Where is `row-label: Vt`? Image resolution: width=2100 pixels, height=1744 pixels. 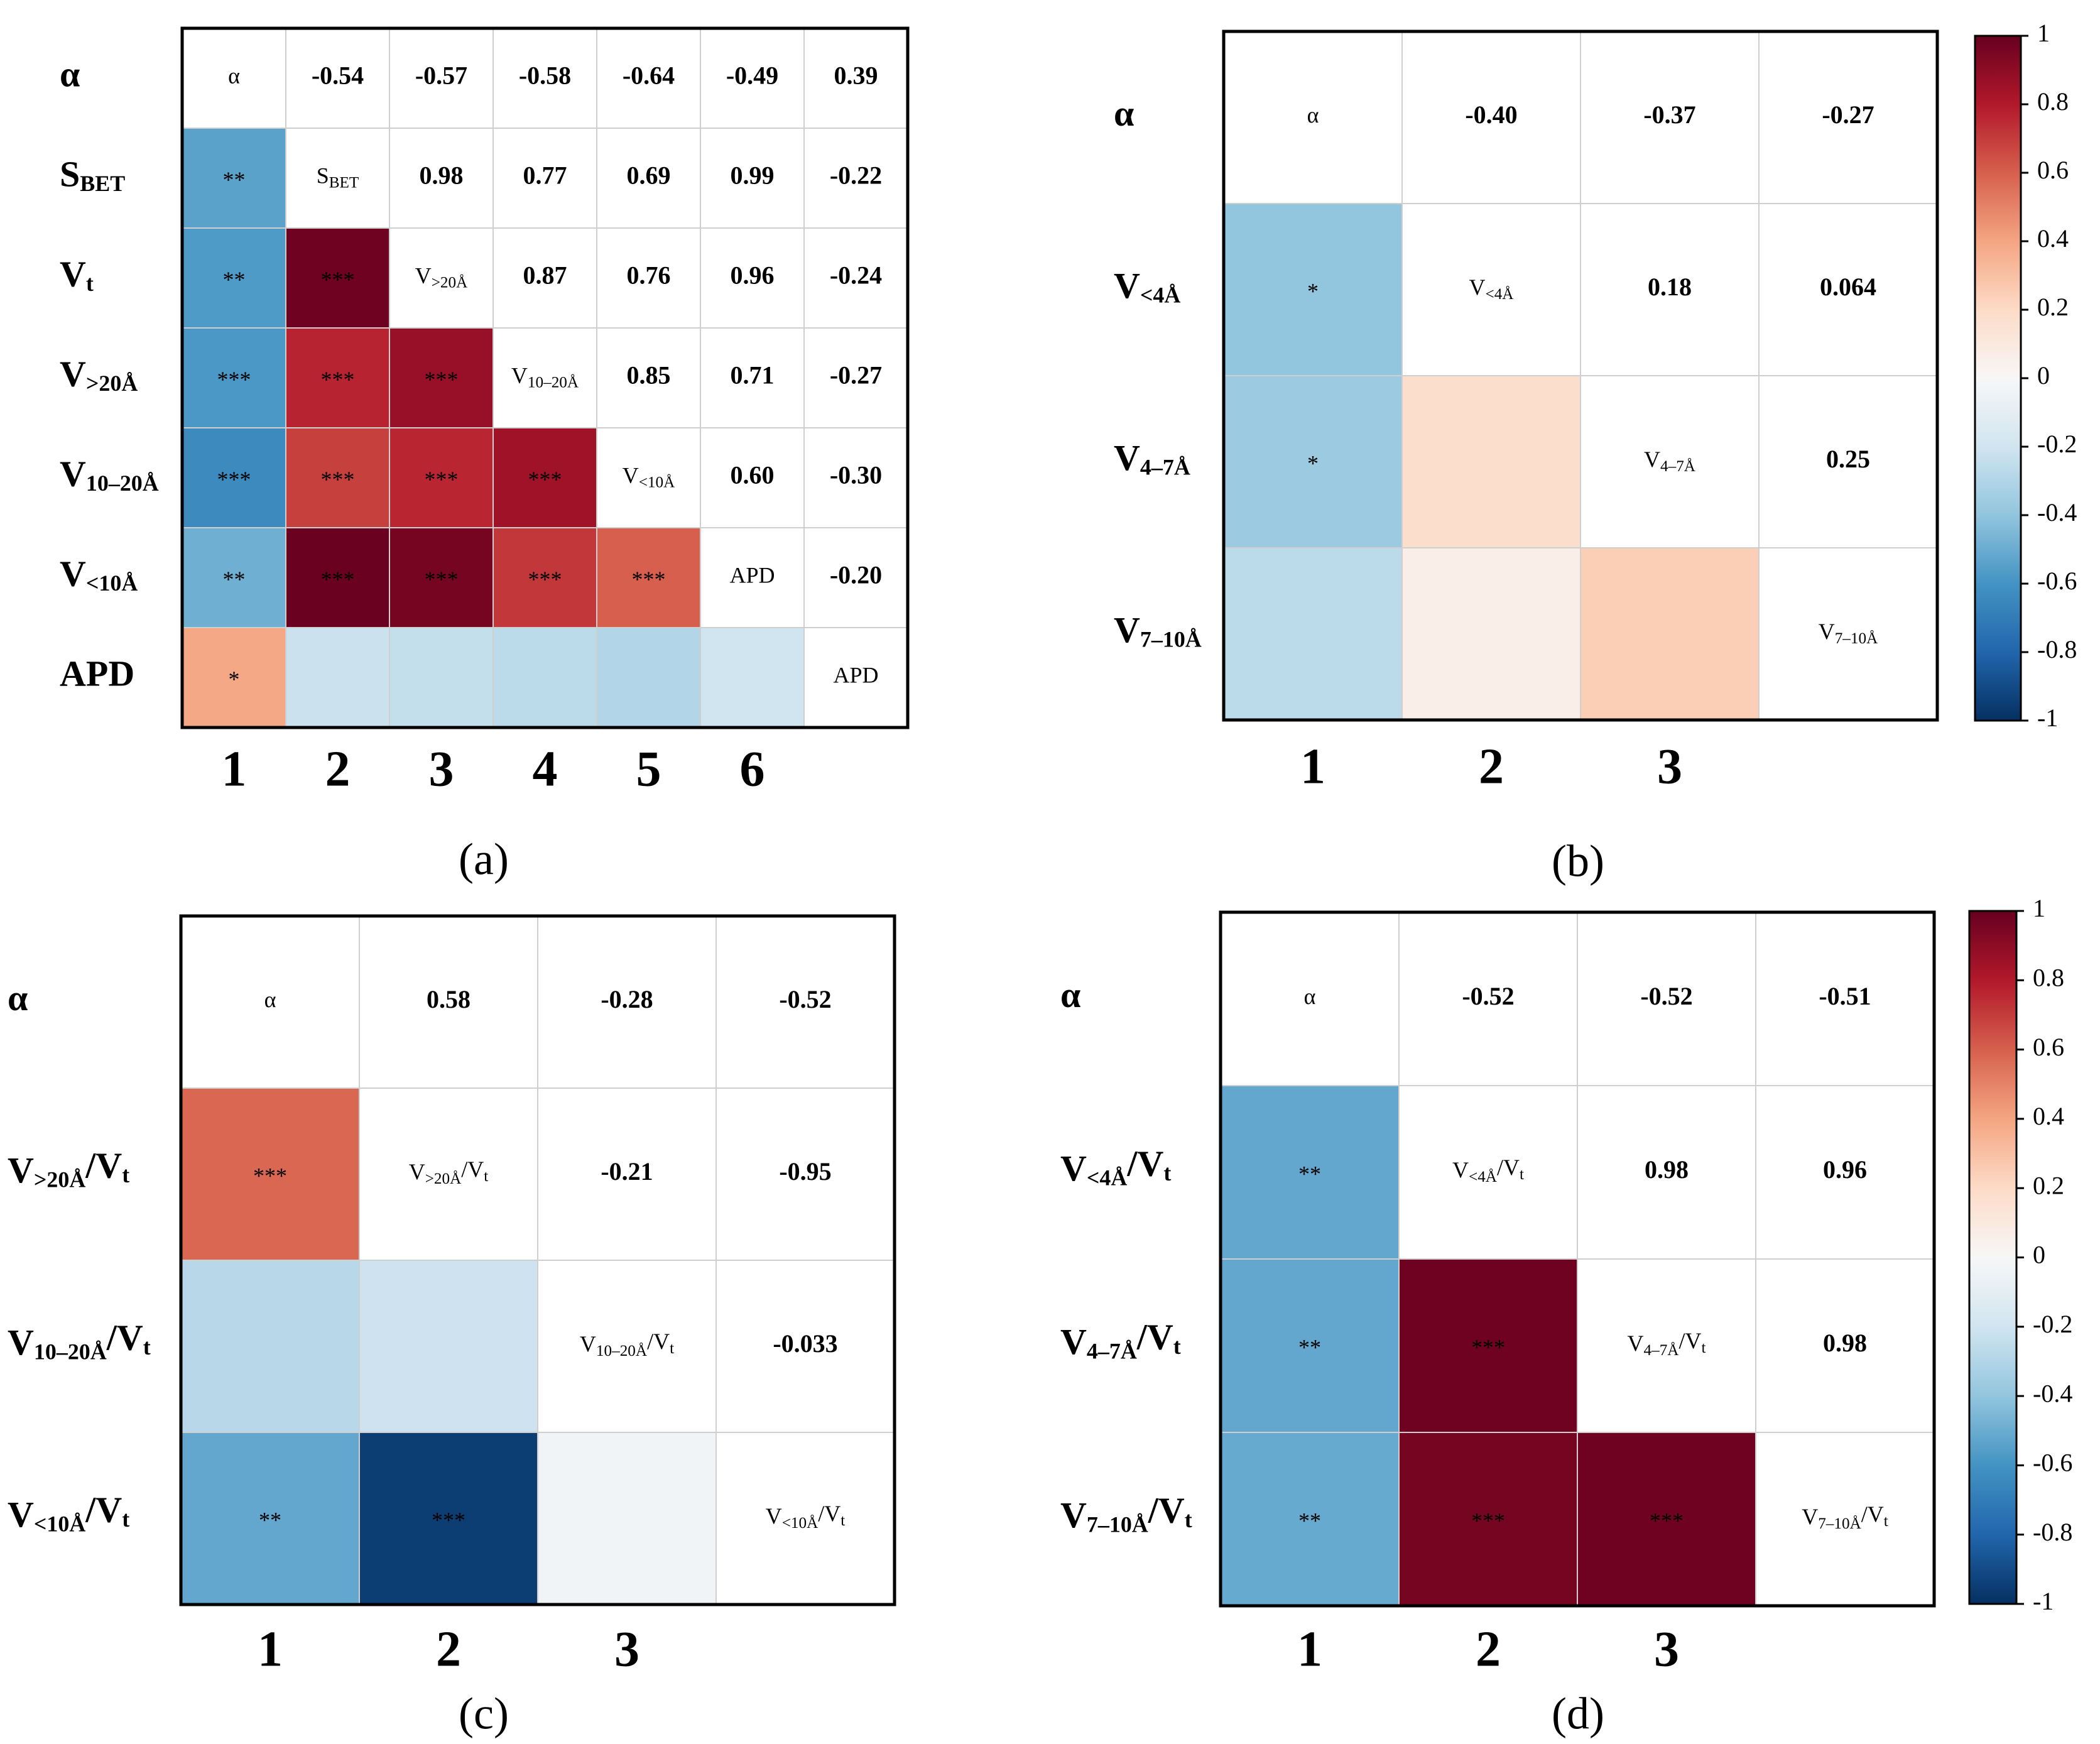 row-label: Vt is located at coordinates (77, 275).